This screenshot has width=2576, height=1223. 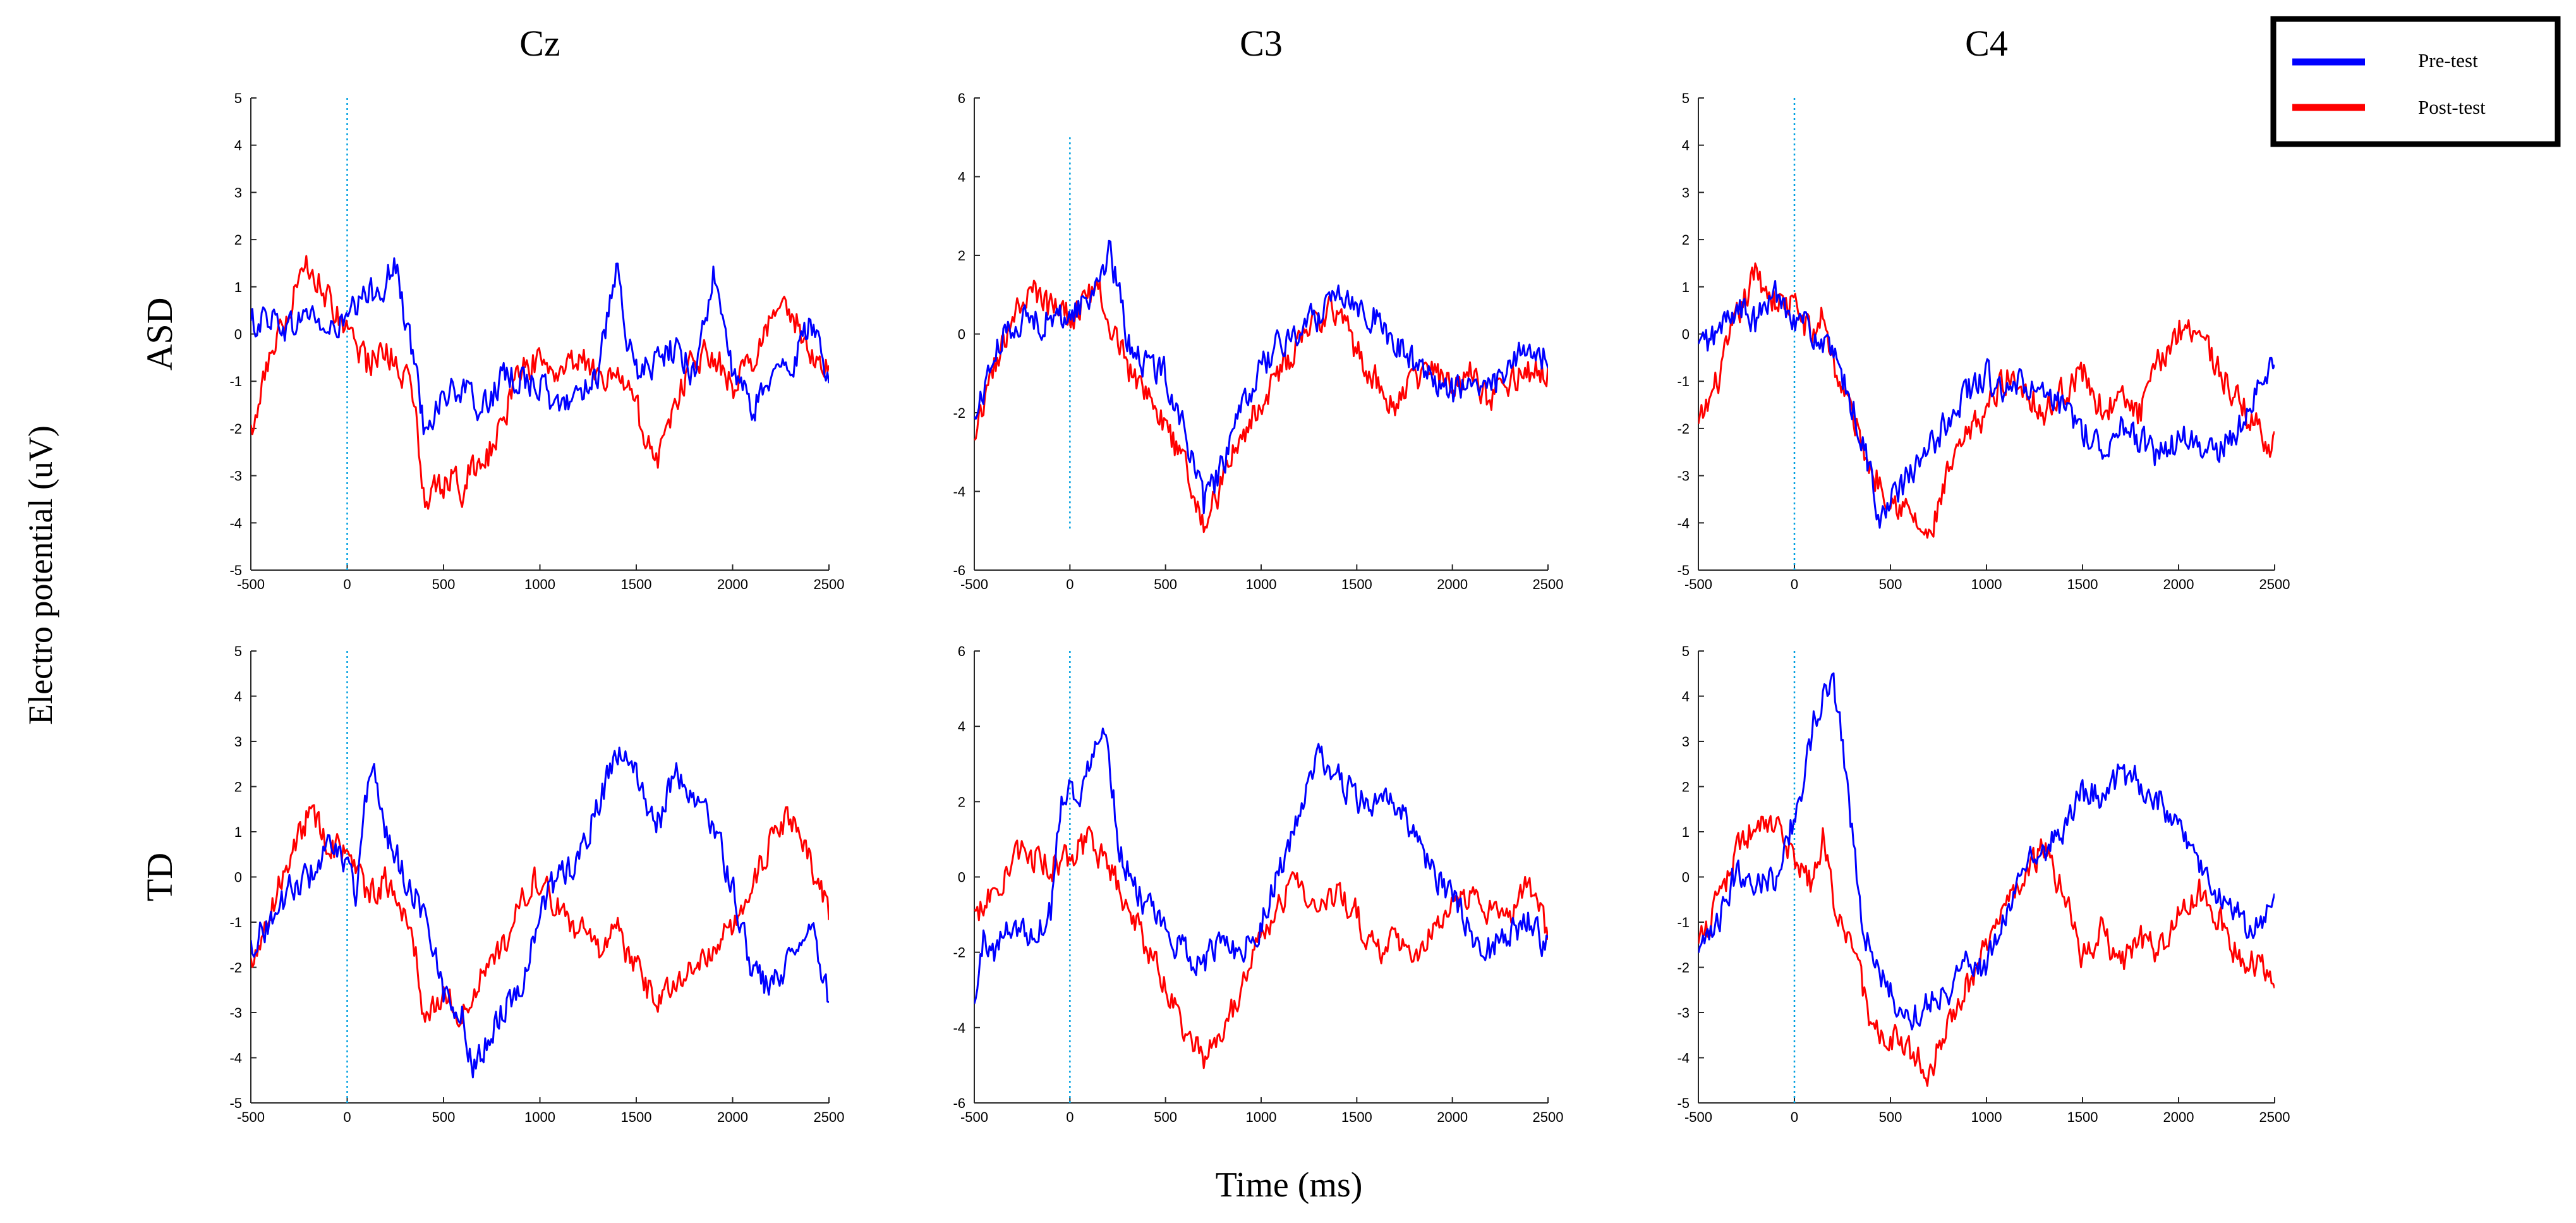 What do you see at coordinates (40, 575) in the screenshot?
I see `figure-y-axis-label: Electro potential (uV)` at bounding box center [40, 575].